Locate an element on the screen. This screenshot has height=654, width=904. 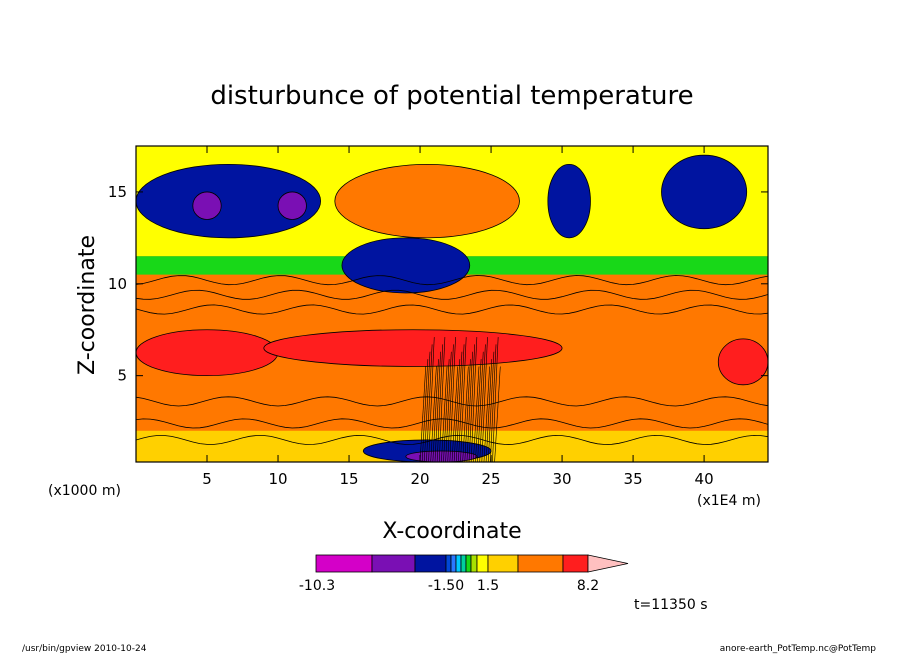
region-blue-left-upper is located at coordinates (229, 201).